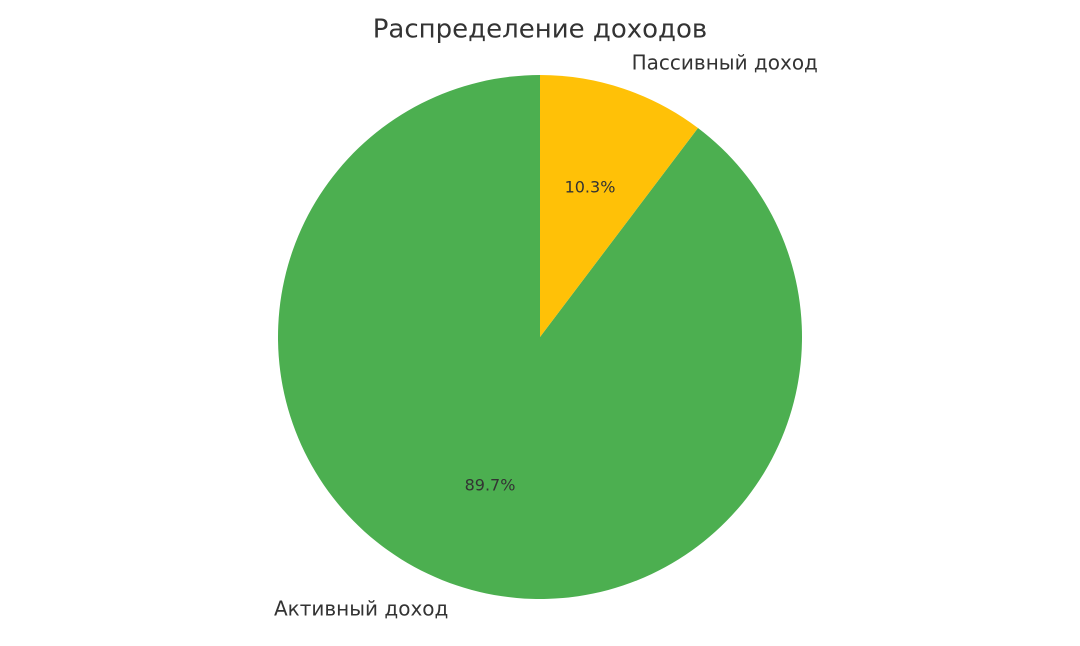 This screenshot has height=646, width=1080. Describe the element at coordinates (725, 62) in the screenshot. I see `slice-label: Пассивный доход` at that location.